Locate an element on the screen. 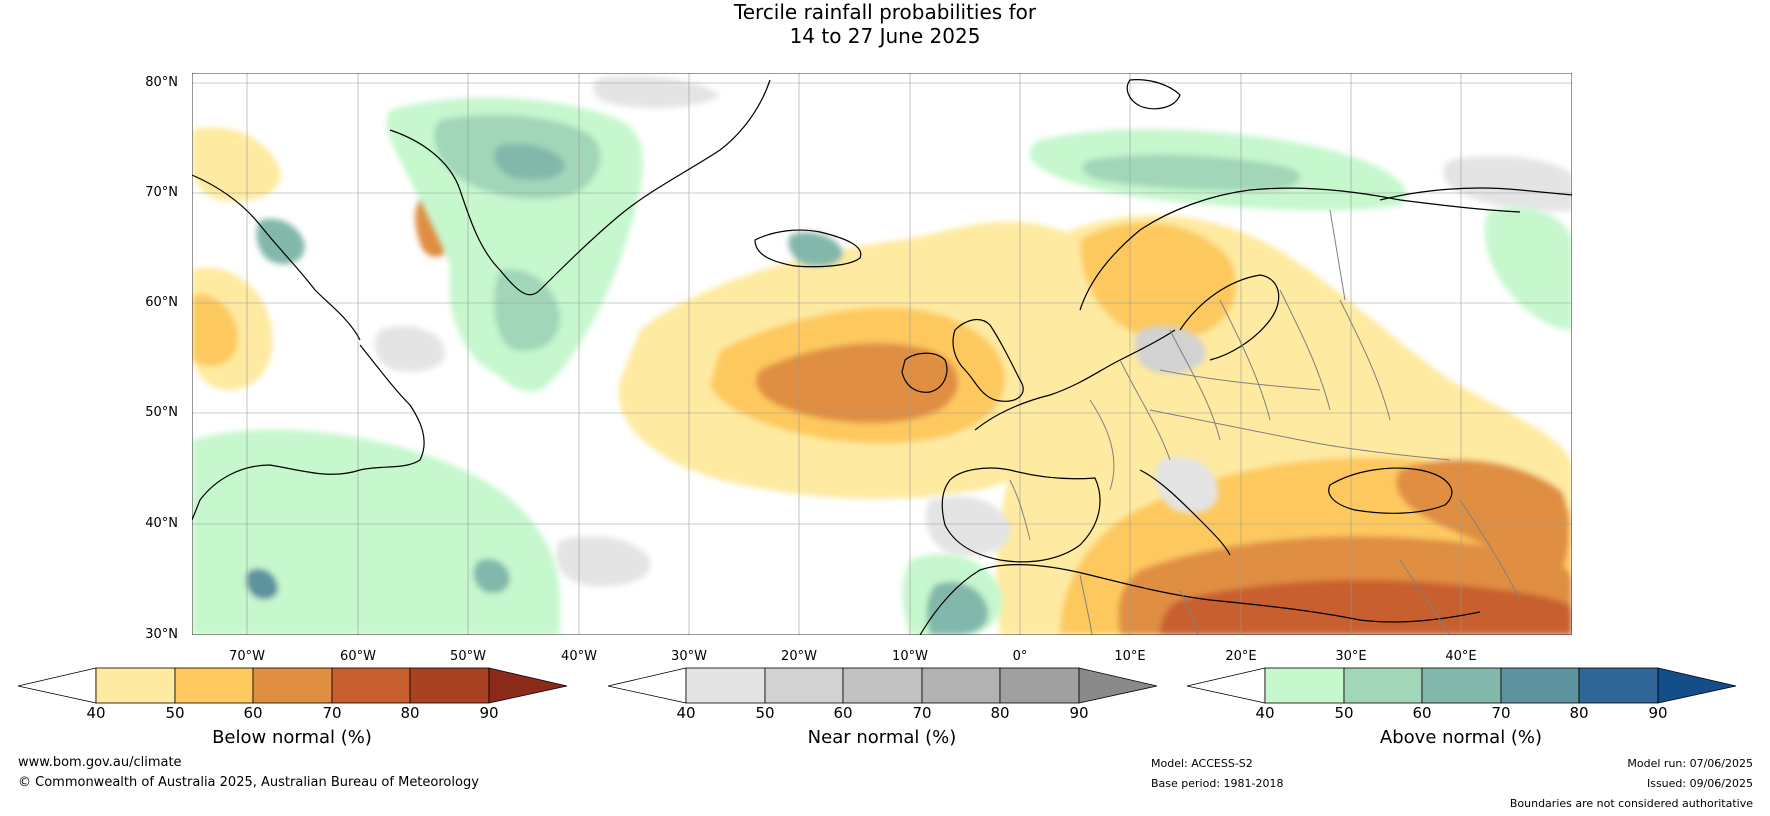  lon-label-60w: 60°W is located at coordinates (358, 656).